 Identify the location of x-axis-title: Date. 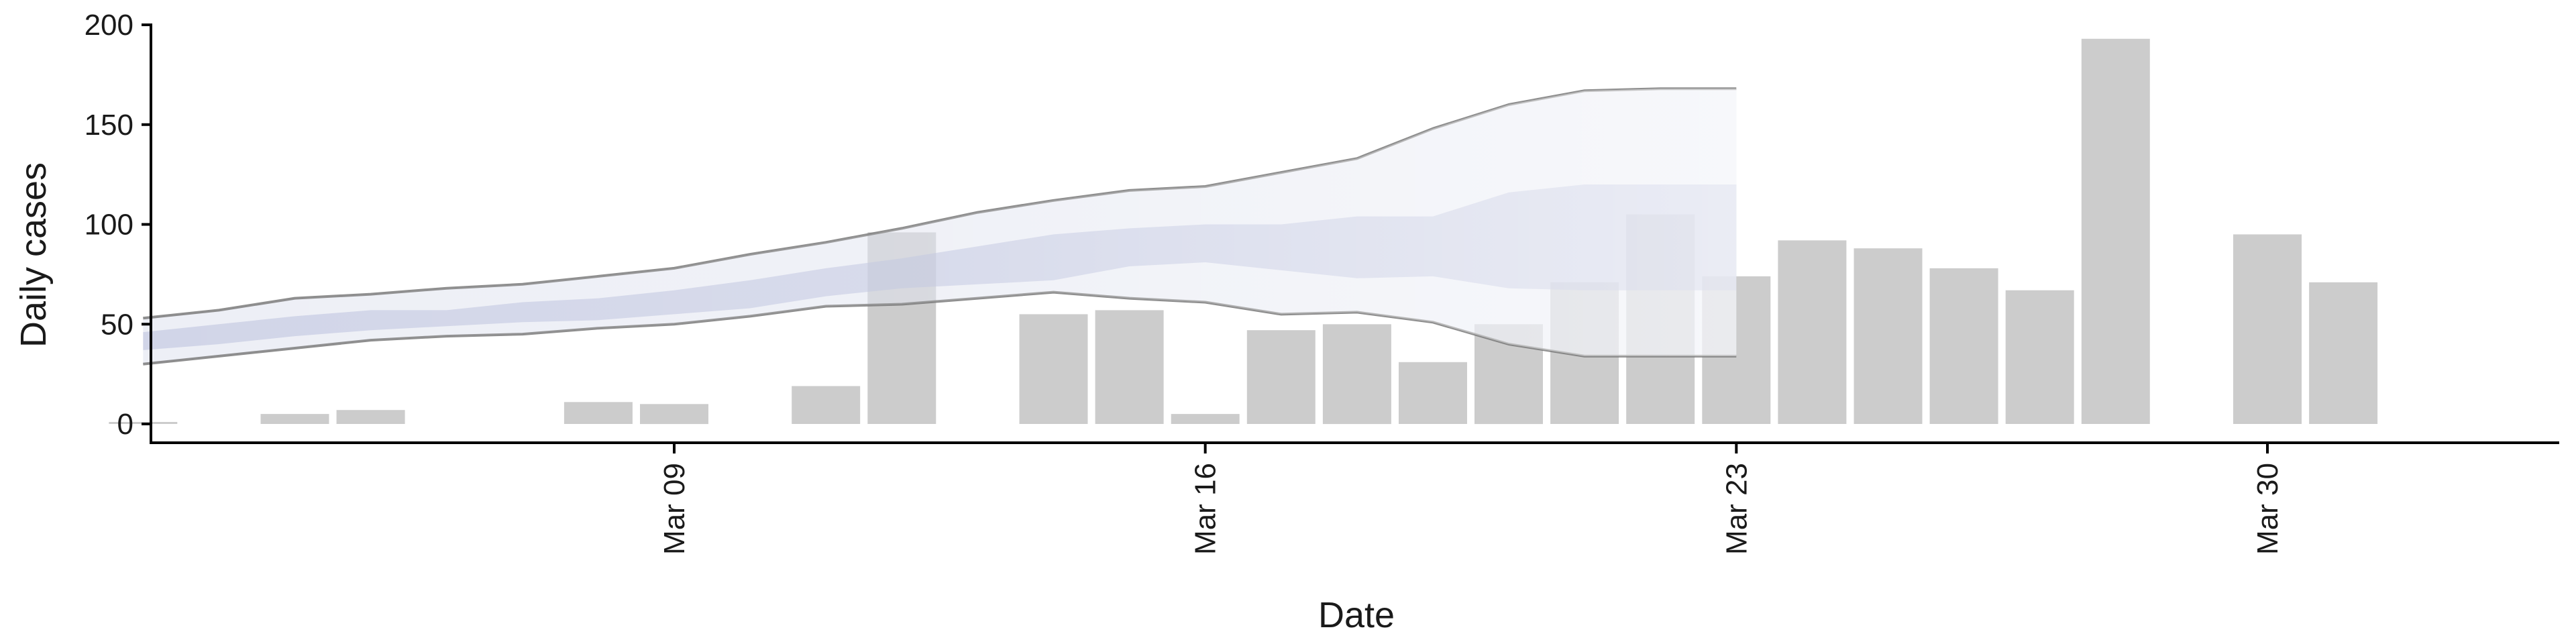
(1356, 615).